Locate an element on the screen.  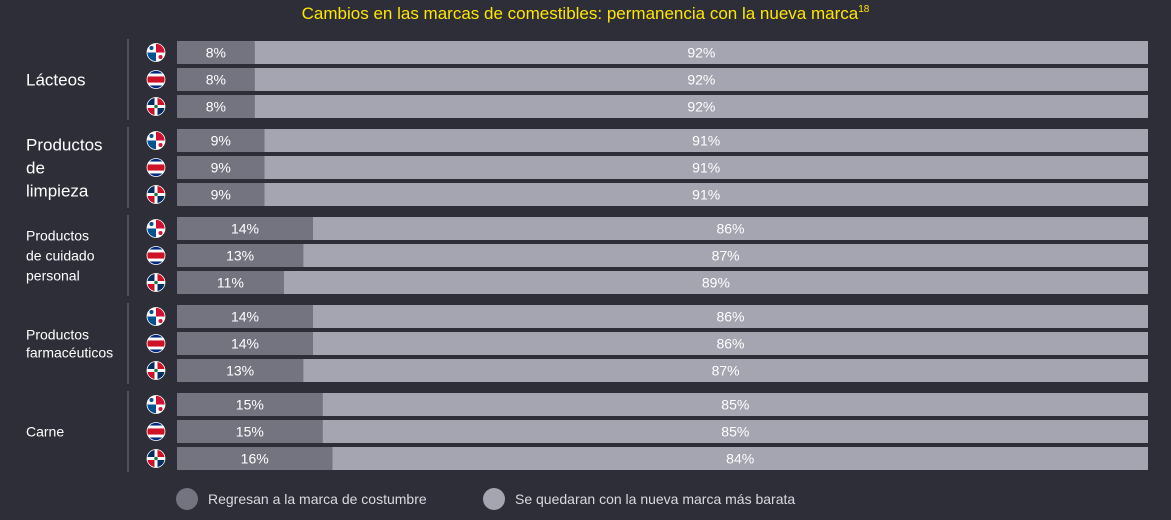
legend-label-returned: Regresan a la marca de costumbre is located at coordinates (317, 499).